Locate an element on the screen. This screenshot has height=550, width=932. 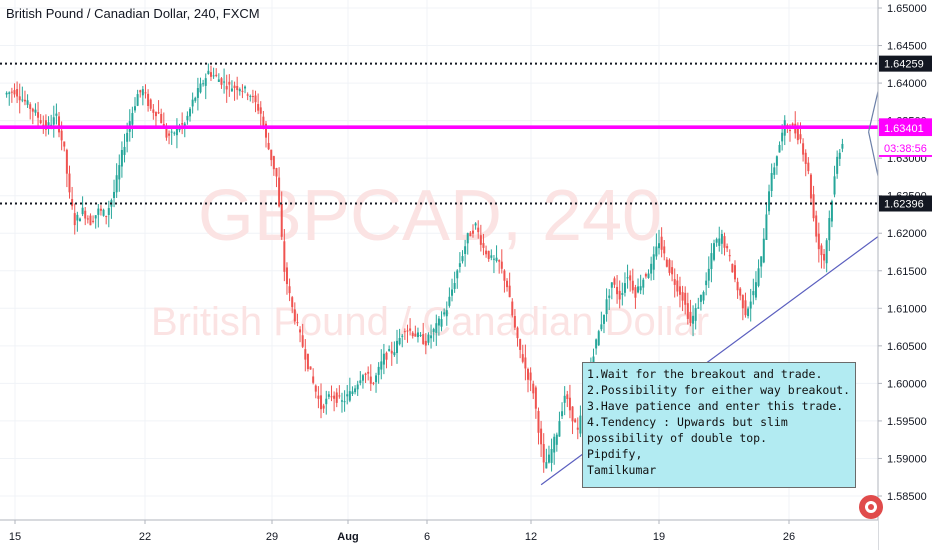
price-axis is located at coordinates (905, 275).